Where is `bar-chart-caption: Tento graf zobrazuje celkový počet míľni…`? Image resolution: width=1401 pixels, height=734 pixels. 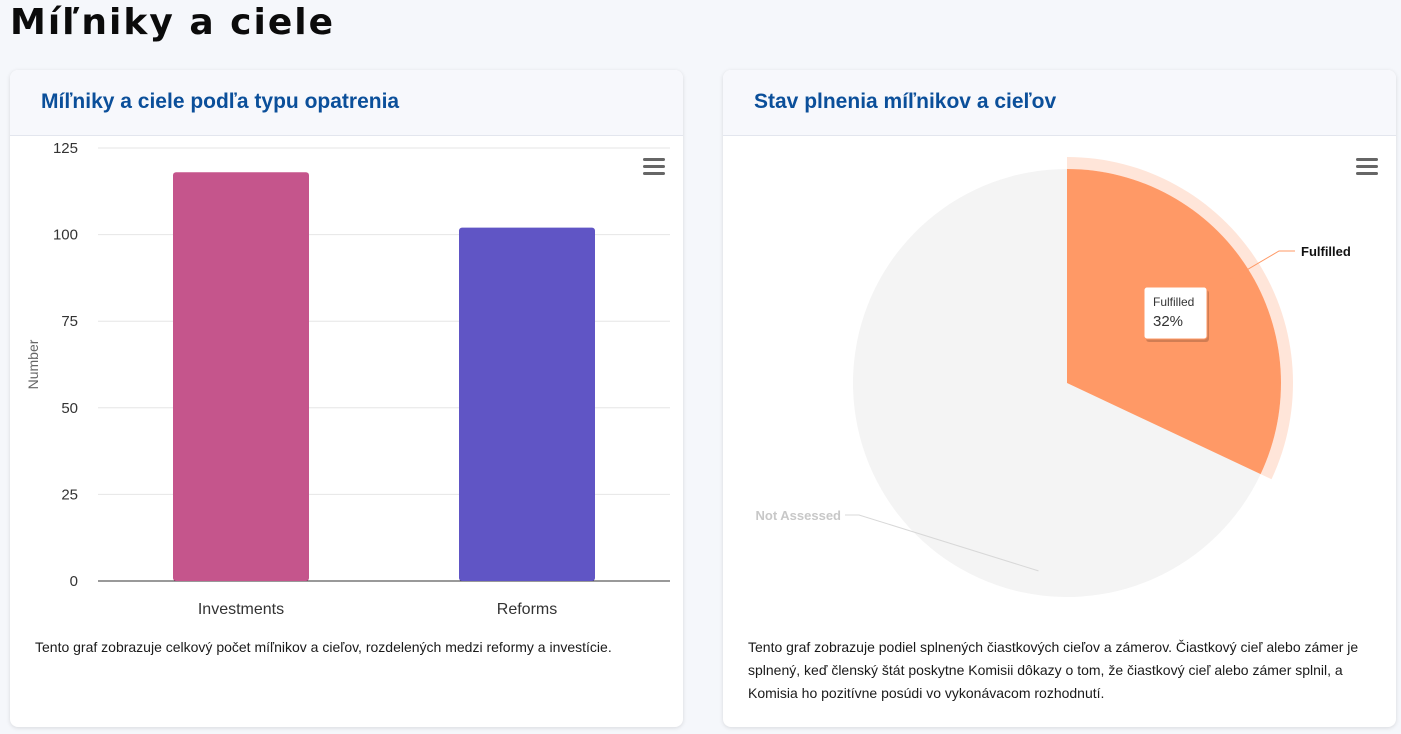
bar-chart-caption: Tento graf zobrazuje celkový počet míľni… is located at coordinates (323, 647).